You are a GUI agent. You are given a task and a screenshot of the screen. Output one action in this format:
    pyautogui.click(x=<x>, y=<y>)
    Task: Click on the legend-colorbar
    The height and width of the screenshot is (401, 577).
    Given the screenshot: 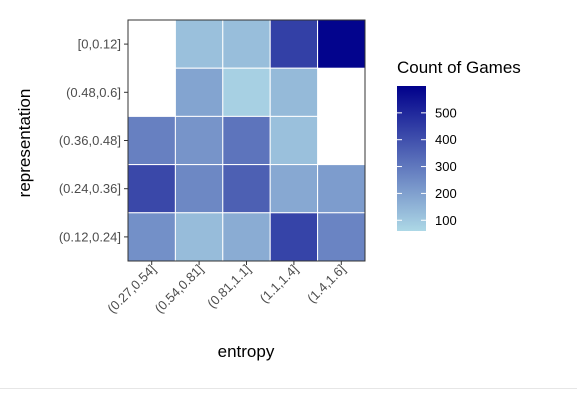 What is the action you would take?
    pyautogui.click(x=411, y=158)
    